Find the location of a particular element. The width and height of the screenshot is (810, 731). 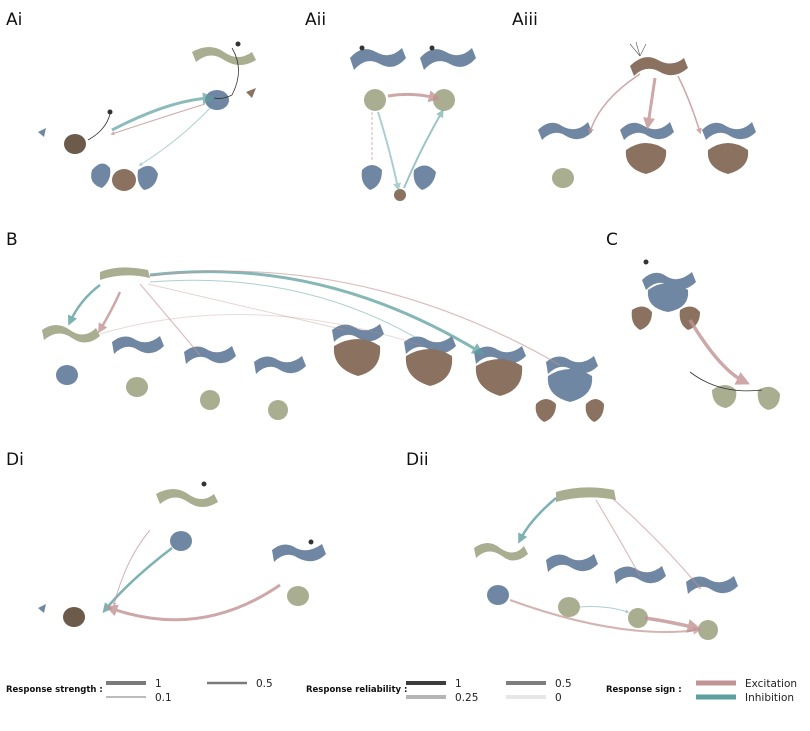

panel-label-di: Di is located at coordinates (15, 460).